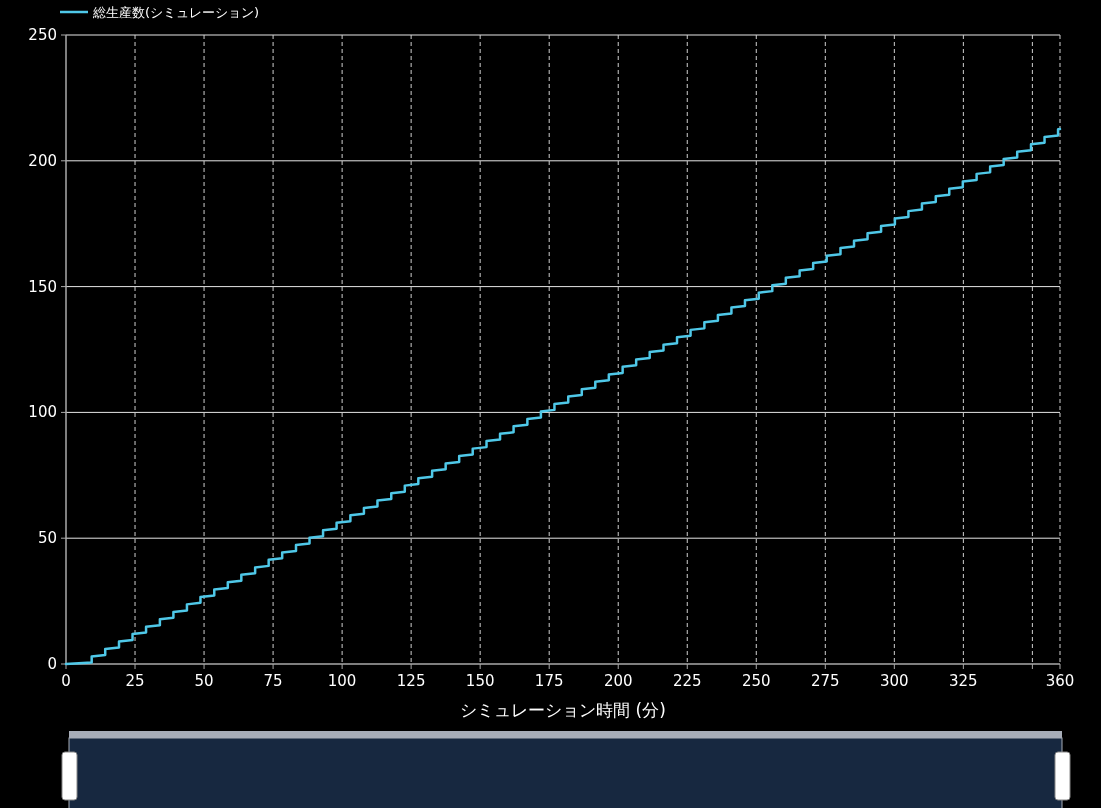  I want to click on x-axis-title: シミュレーション時間 (分), so click(563, 710).